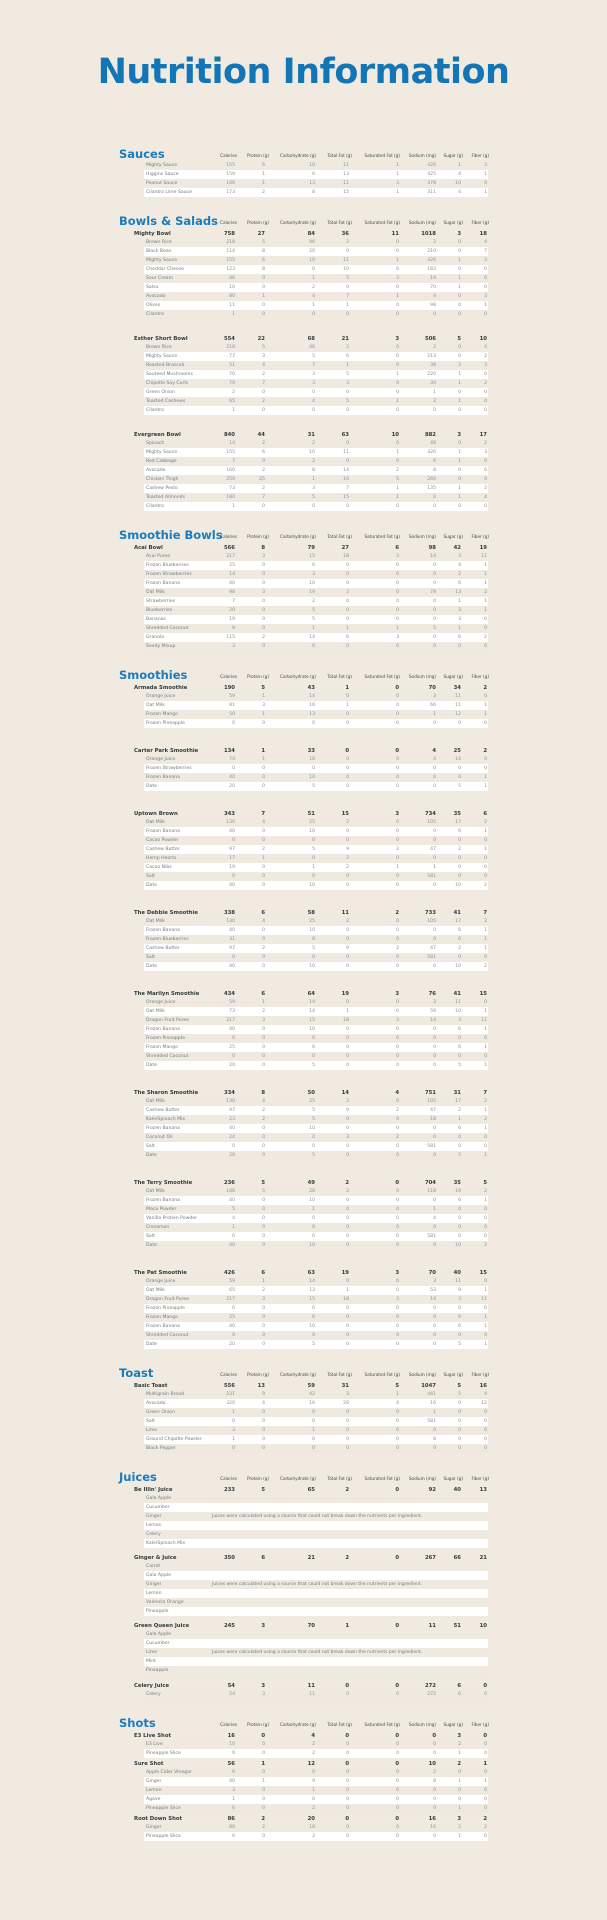  I want to click on ingredient-name: Oat Milk, so click(155, 921).